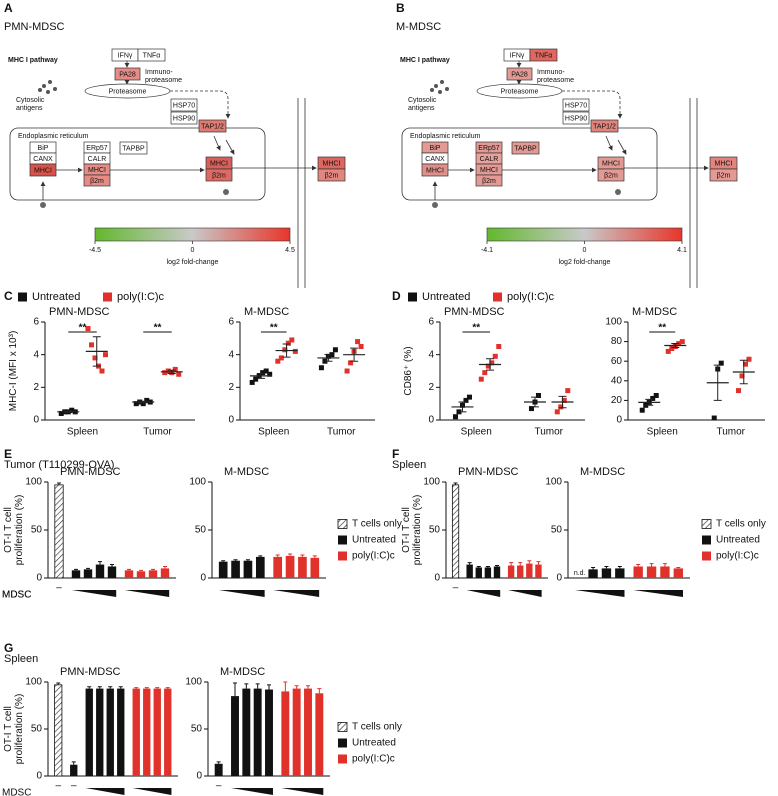 The image size is (778, 796). What do you see at coordinates (662, 432) in the screenshot?
I see `x-tick-label: Spleen` at bounding box center [662, 432].